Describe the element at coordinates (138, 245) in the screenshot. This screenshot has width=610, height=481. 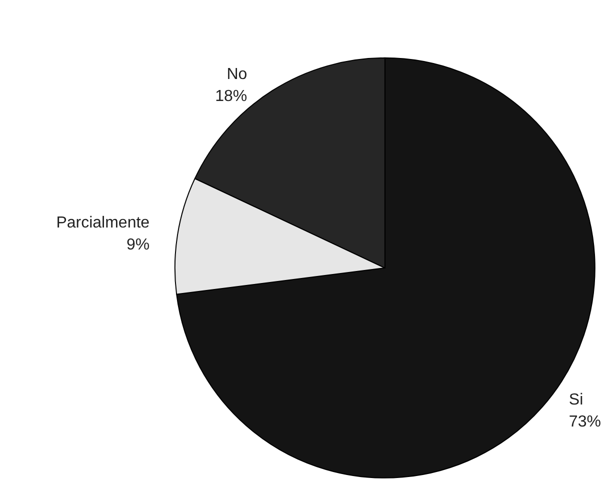
I see `data-label: 9%` at that location.